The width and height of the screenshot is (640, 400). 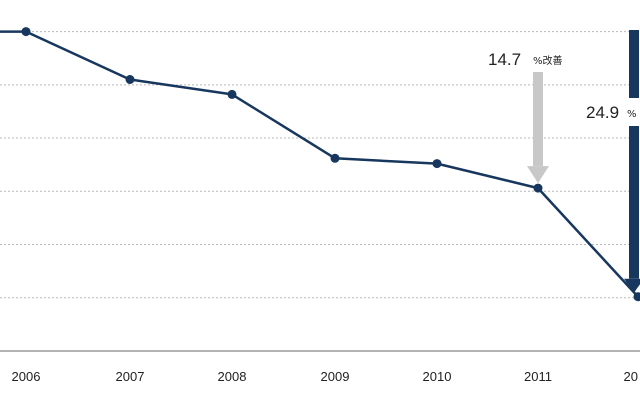 I want to click on data-point-2008, so click(x=232, y=94).